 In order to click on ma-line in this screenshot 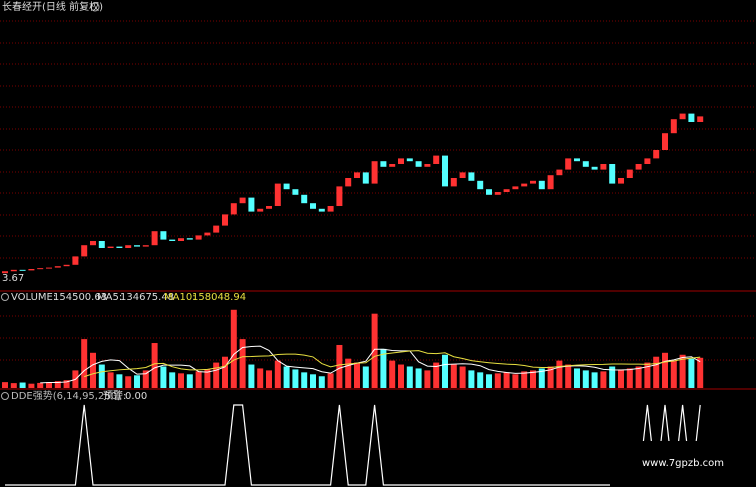, I will do `click(370, 364)`.